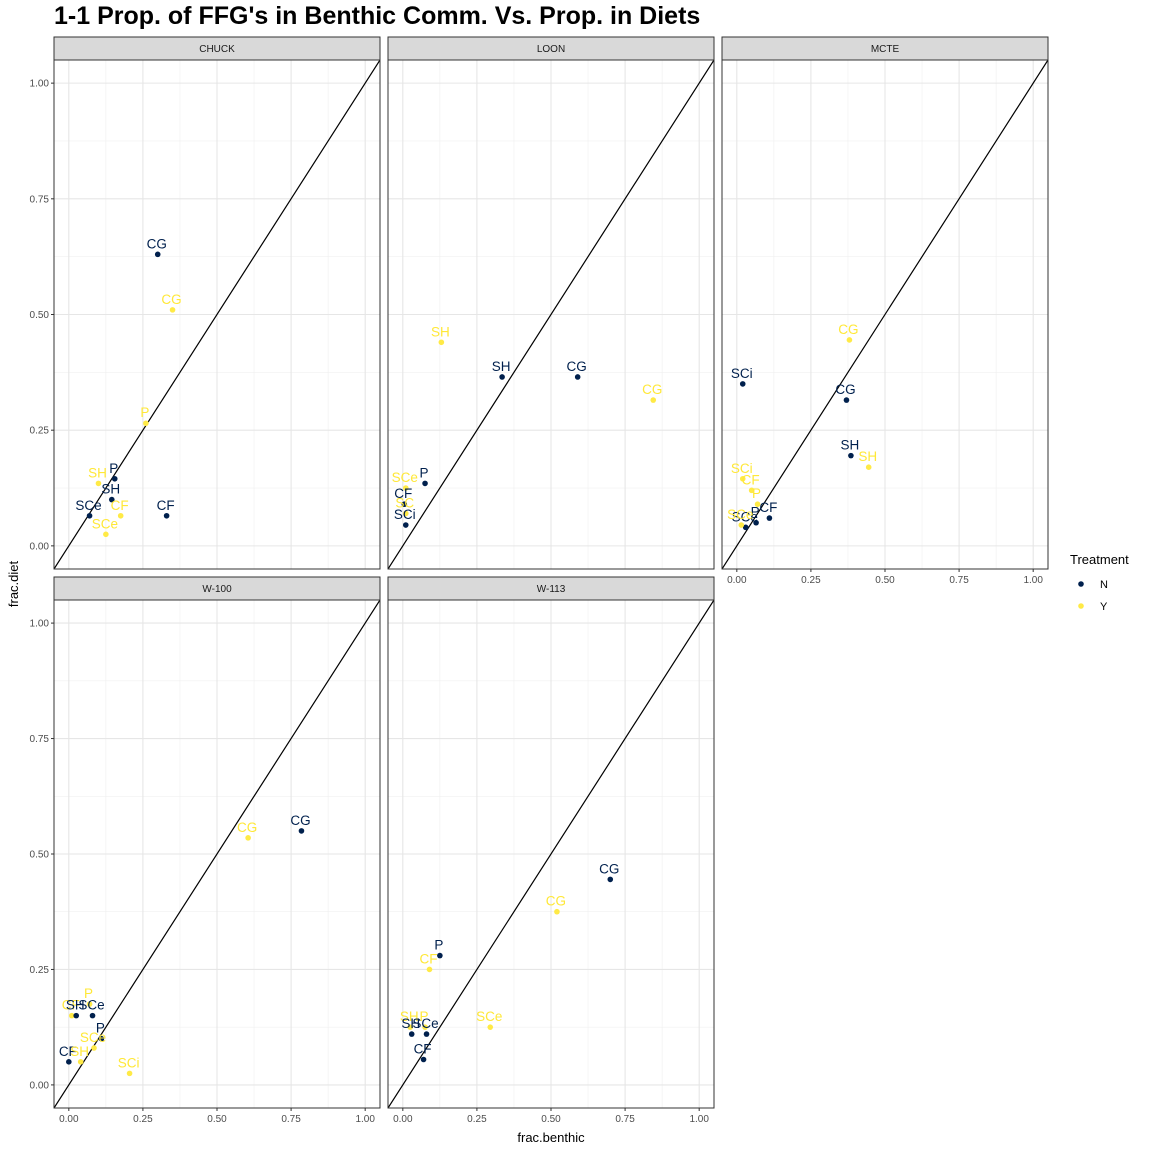  I want to click on facet-strip-label: MCTE, so click(885, 49).